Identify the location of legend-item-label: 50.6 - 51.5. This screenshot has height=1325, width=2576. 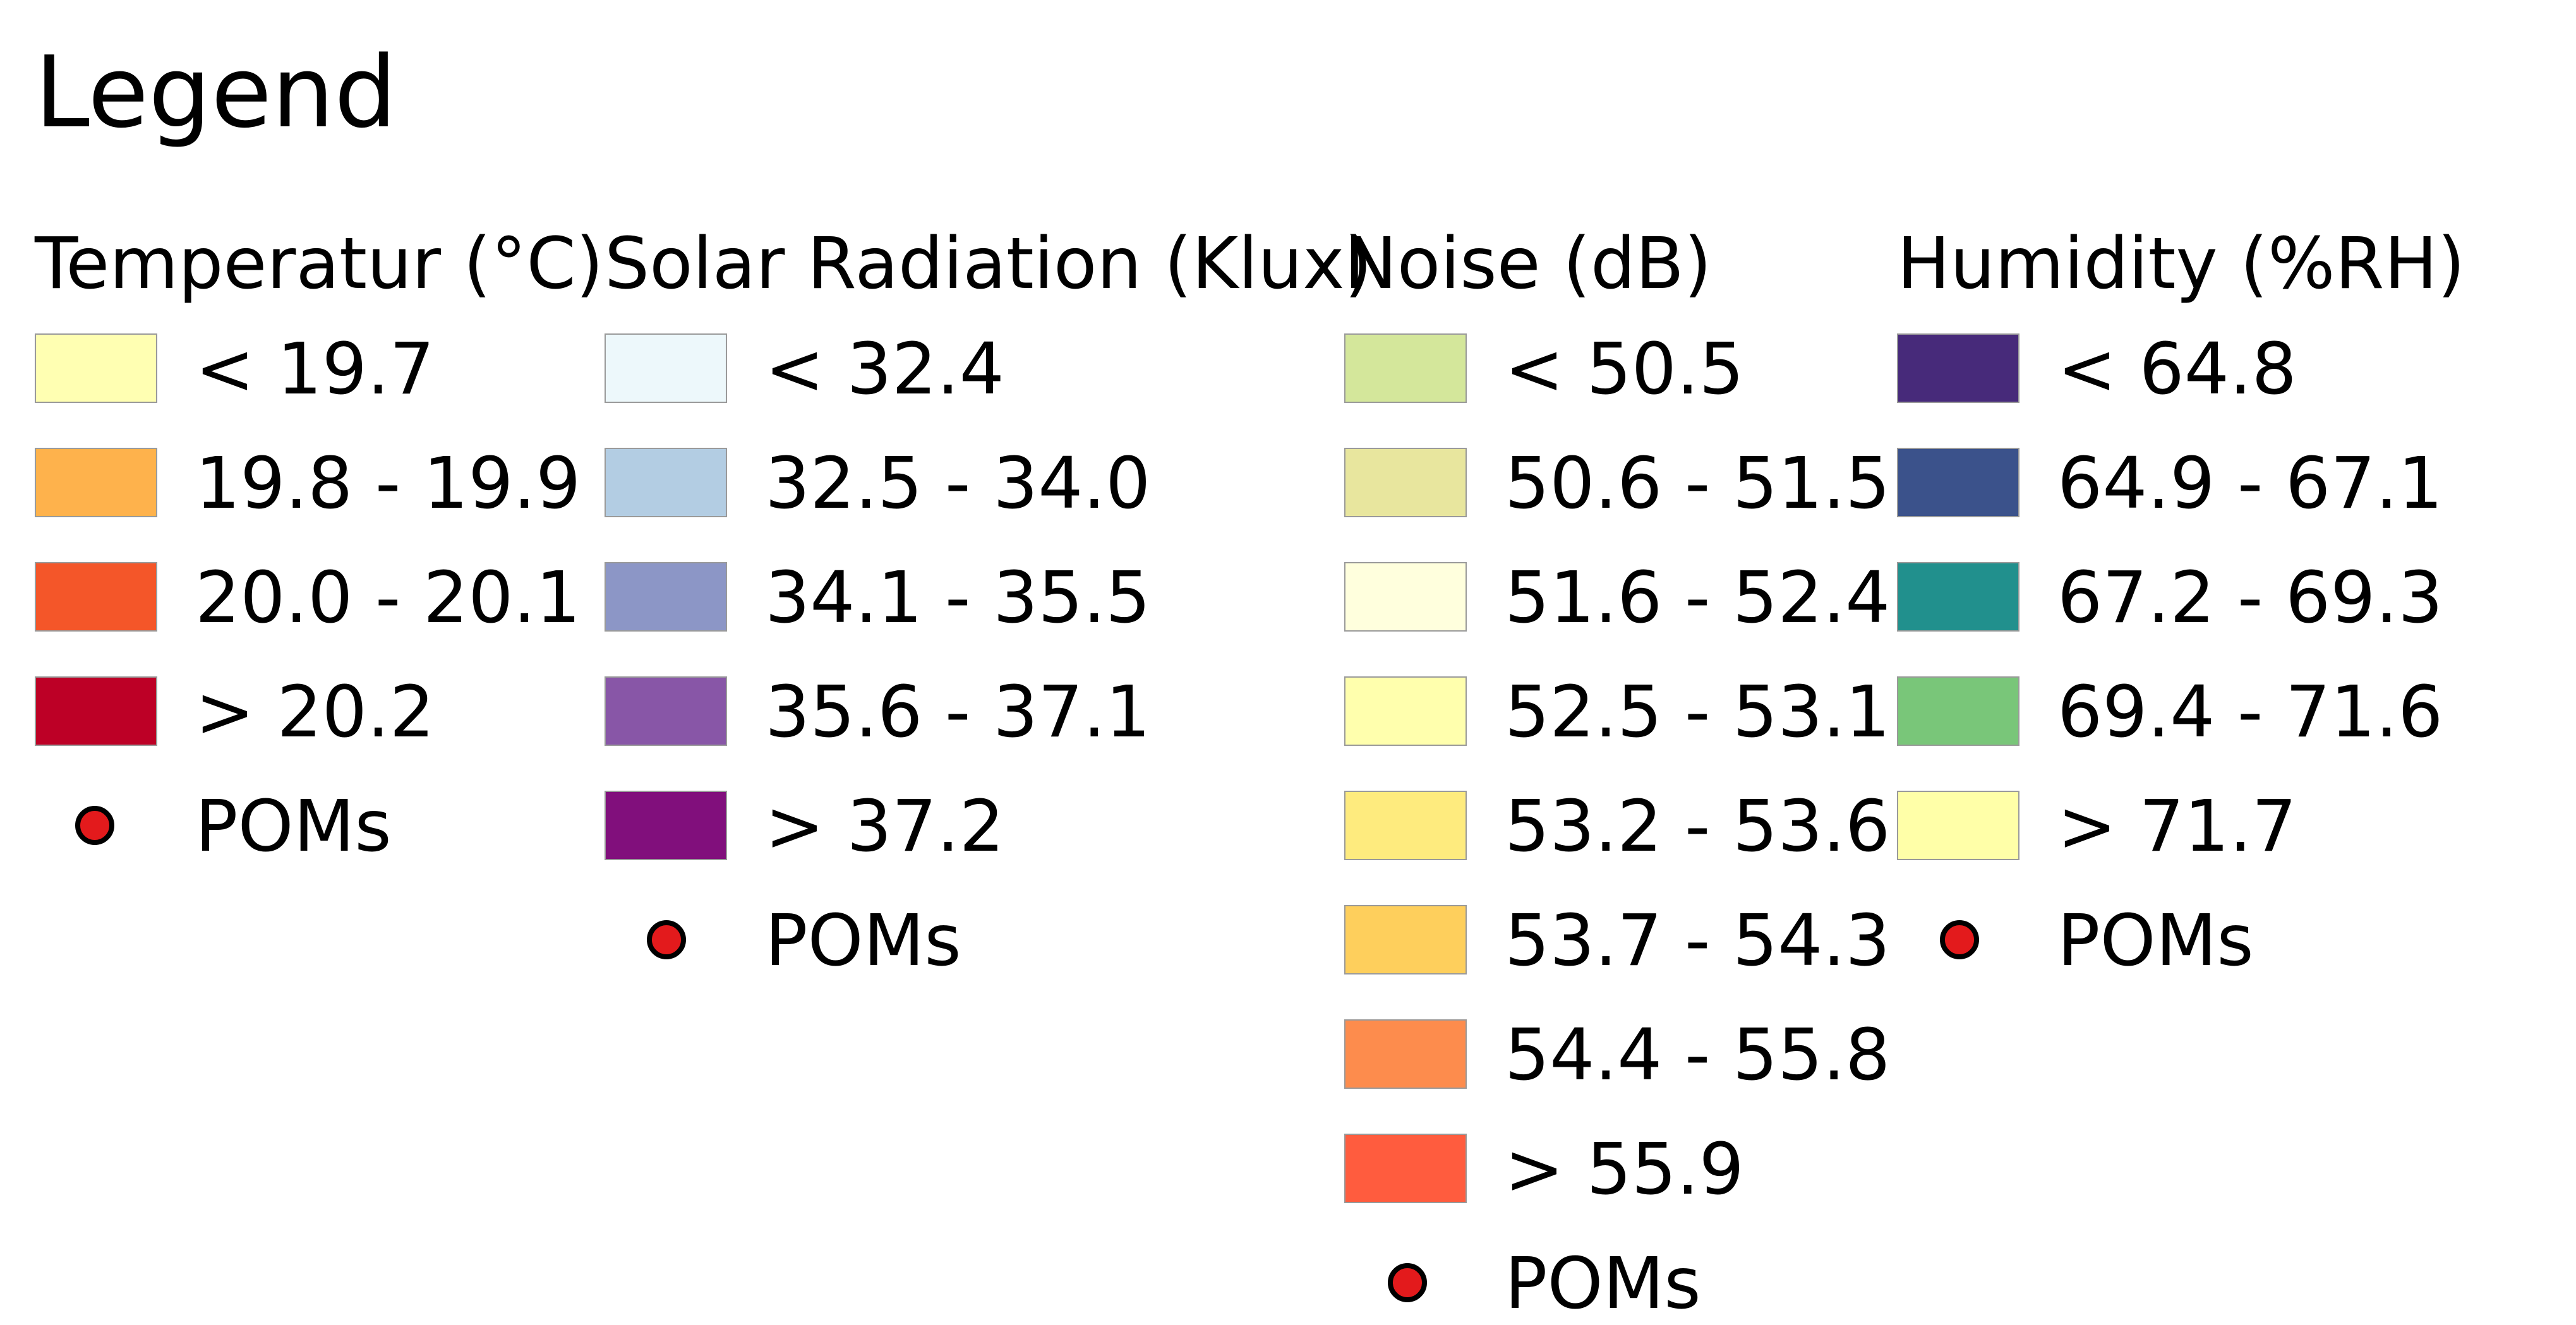
(1698, 484).